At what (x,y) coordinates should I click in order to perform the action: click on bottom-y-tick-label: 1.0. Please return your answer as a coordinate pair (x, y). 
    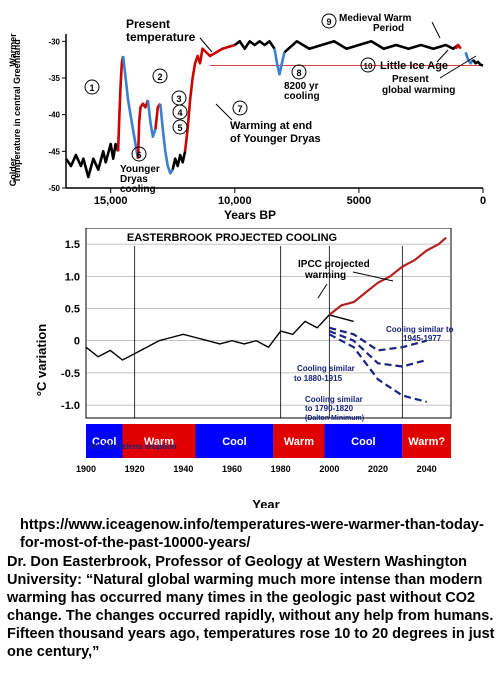
    Looking at the image, I should click on (72, 277).